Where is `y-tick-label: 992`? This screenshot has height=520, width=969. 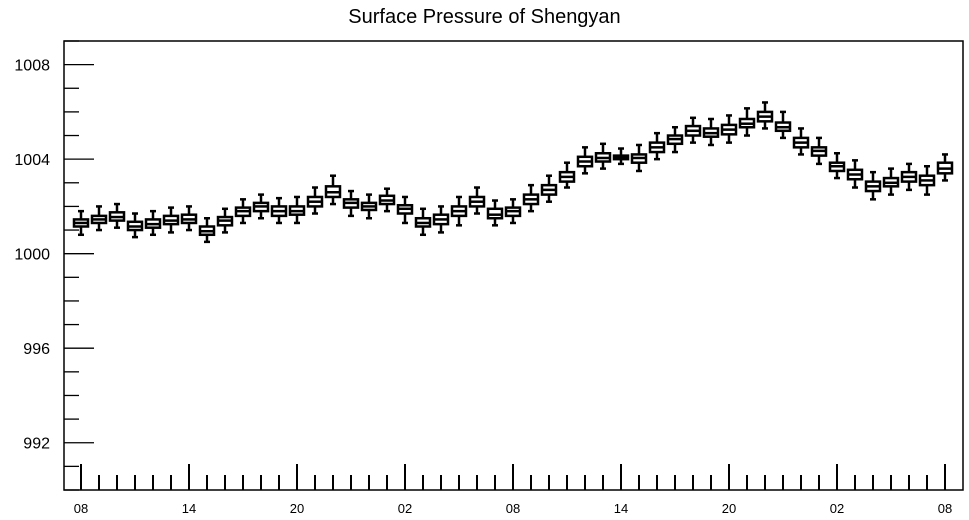 y-tick-label: 992 is located at coordinates (36, 444).